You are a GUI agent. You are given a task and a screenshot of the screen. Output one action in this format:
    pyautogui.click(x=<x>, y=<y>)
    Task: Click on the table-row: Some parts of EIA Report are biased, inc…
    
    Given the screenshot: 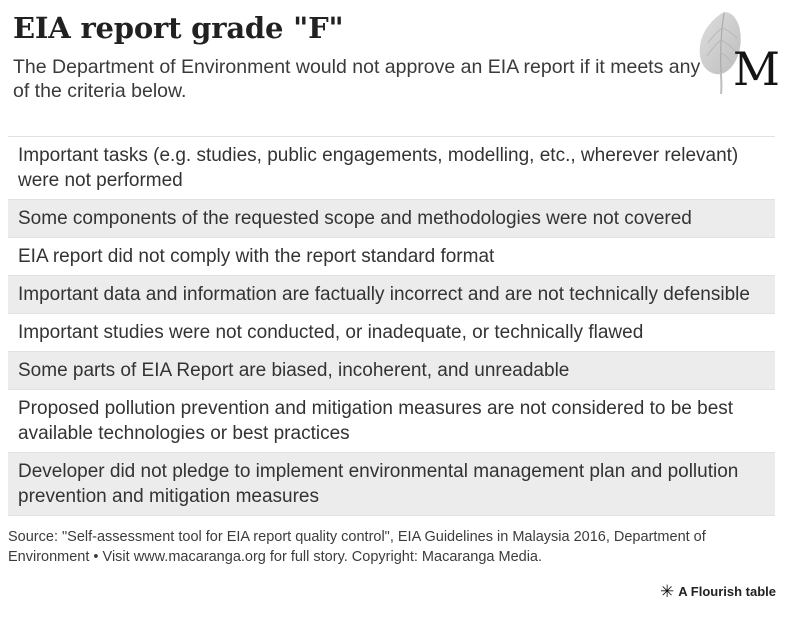 What is the action you would take?
    pyautogui.click(x=391, y=370)
    